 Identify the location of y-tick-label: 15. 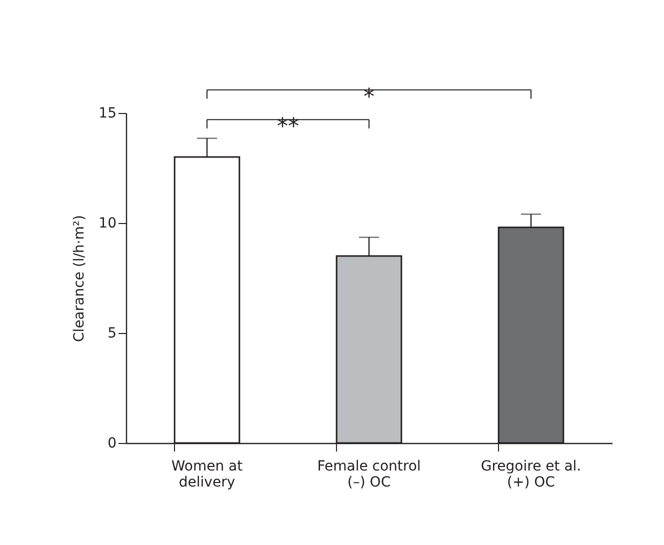
(107, 114).